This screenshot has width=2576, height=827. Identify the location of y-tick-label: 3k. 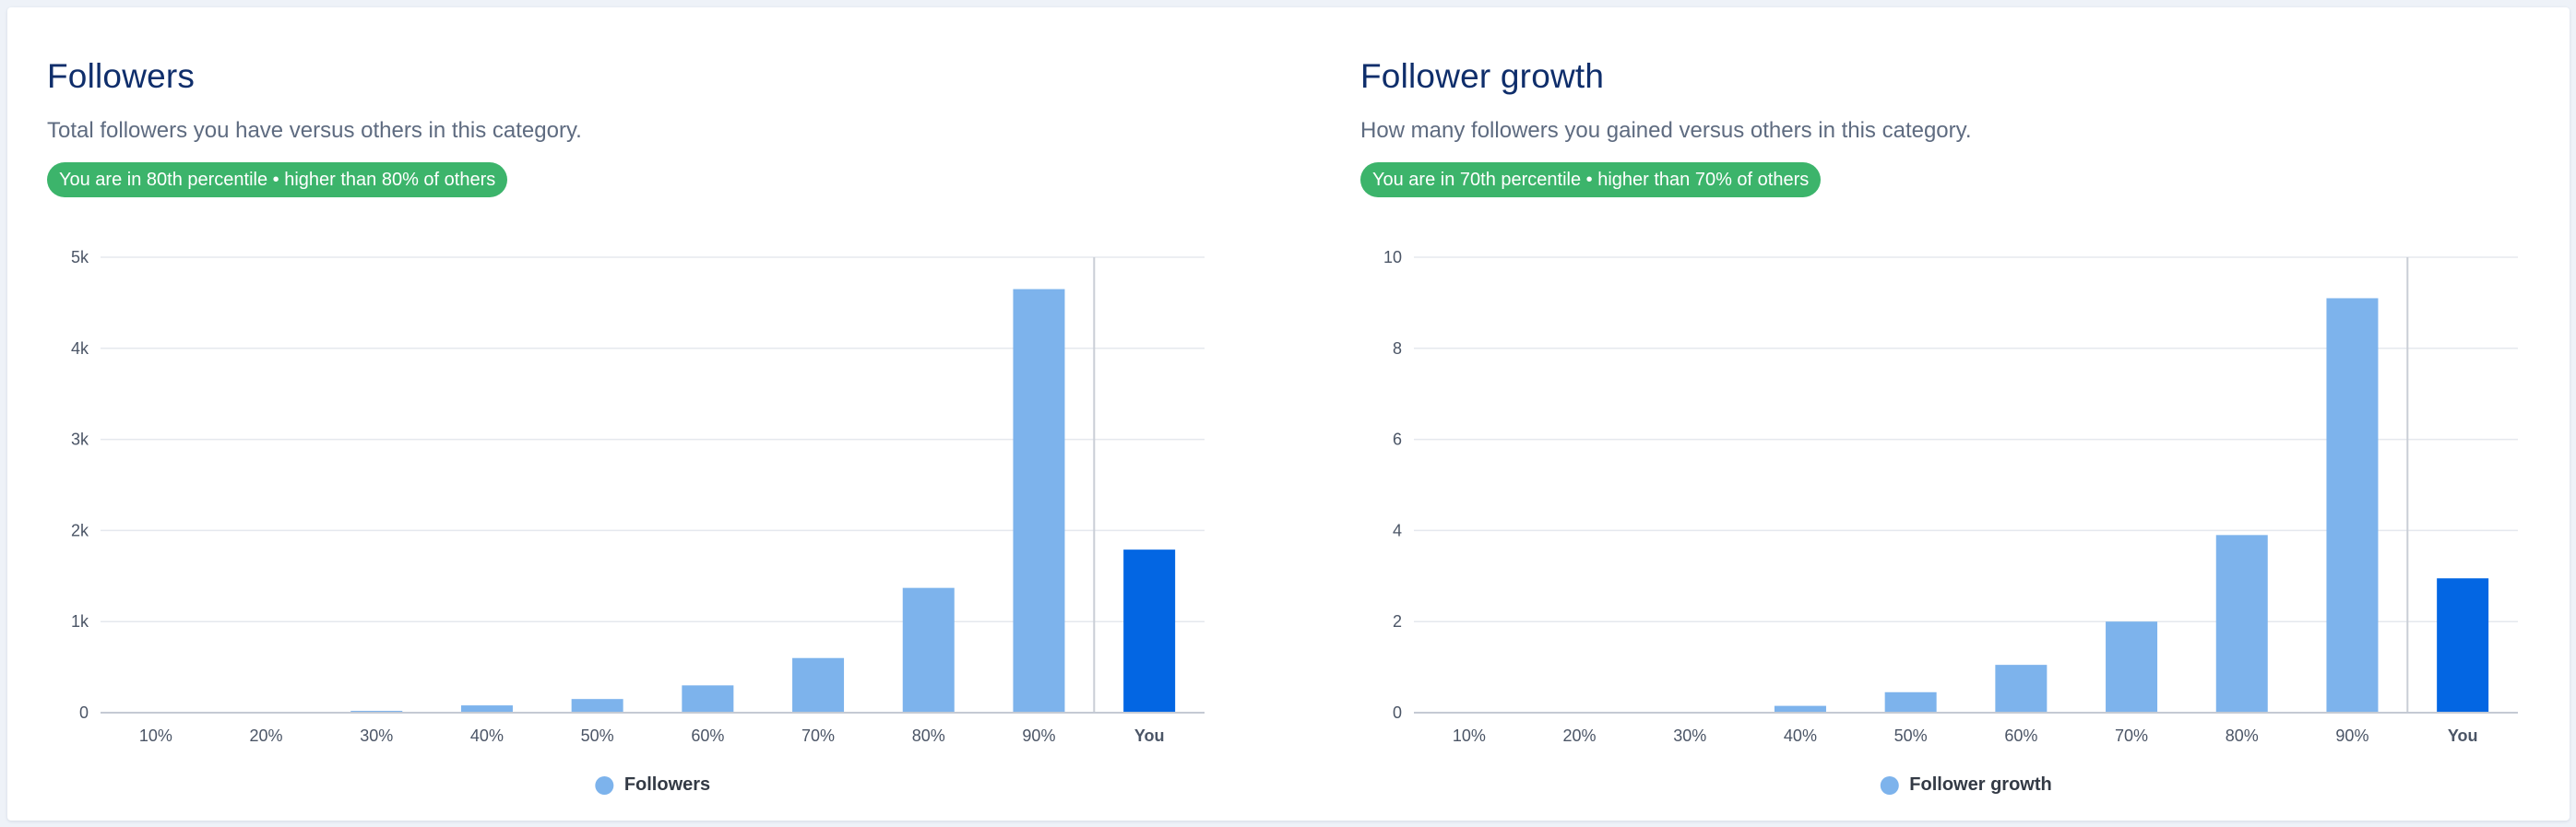
(80, 440).